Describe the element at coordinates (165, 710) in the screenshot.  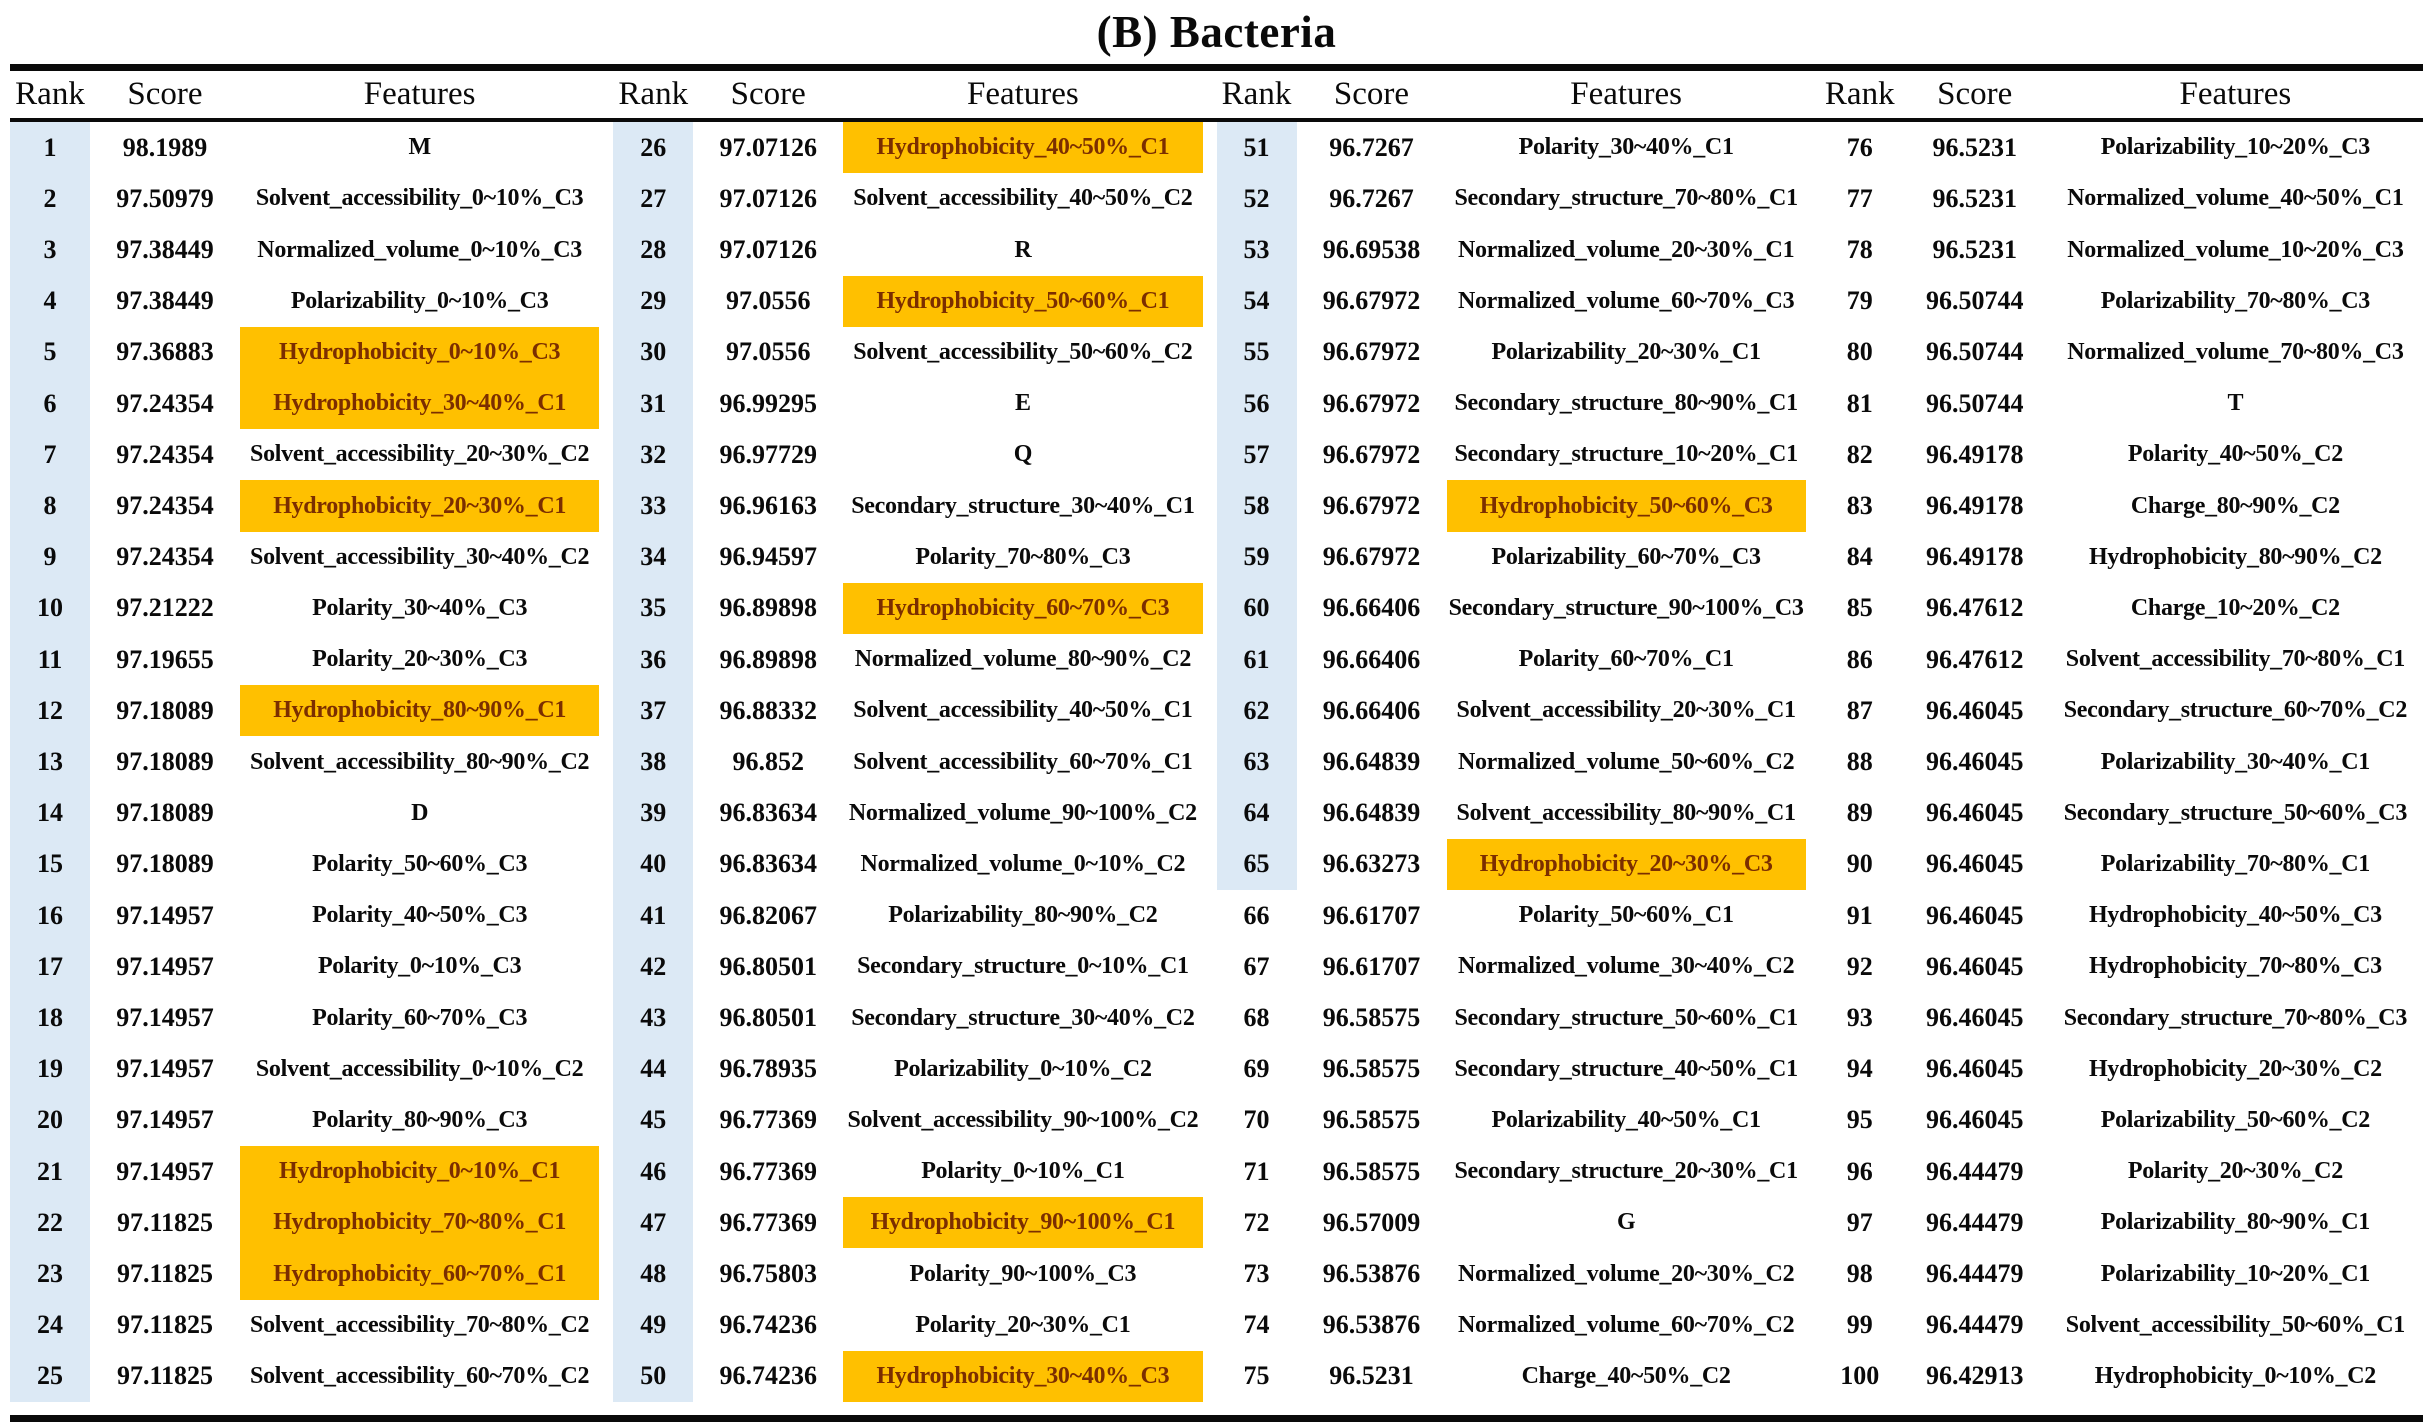
I see `score-value: 97.18089` at that location.